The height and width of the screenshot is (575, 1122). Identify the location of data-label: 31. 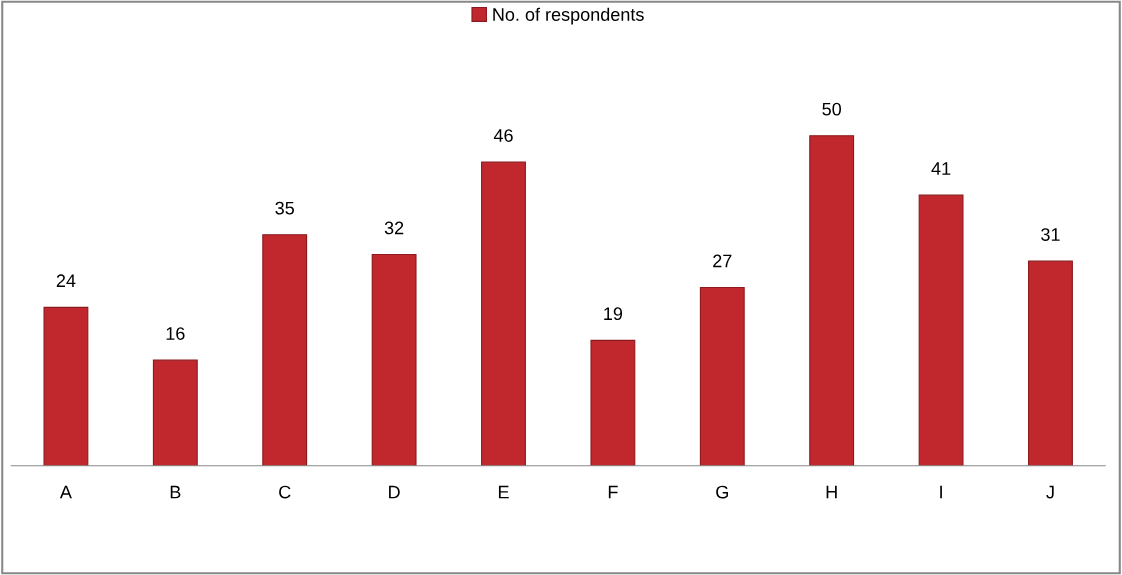
(1050, 234).